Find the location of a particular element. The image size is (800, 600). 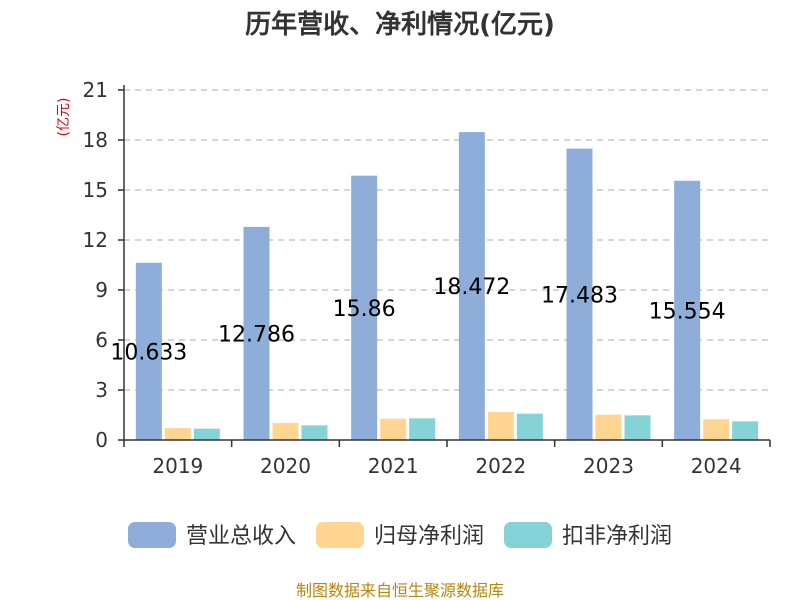

y-axis-label: (亿元) is located at coordinates (64, 117).